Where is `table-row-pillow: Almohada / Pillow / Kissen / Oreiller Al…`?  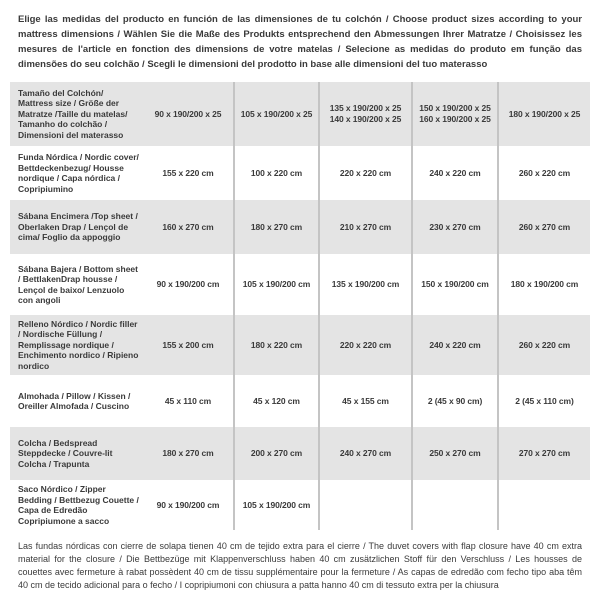
table-row-pillow: Almohada / Pillow / Kissen / Oreiller Al… is located at coordinates (300, 401).